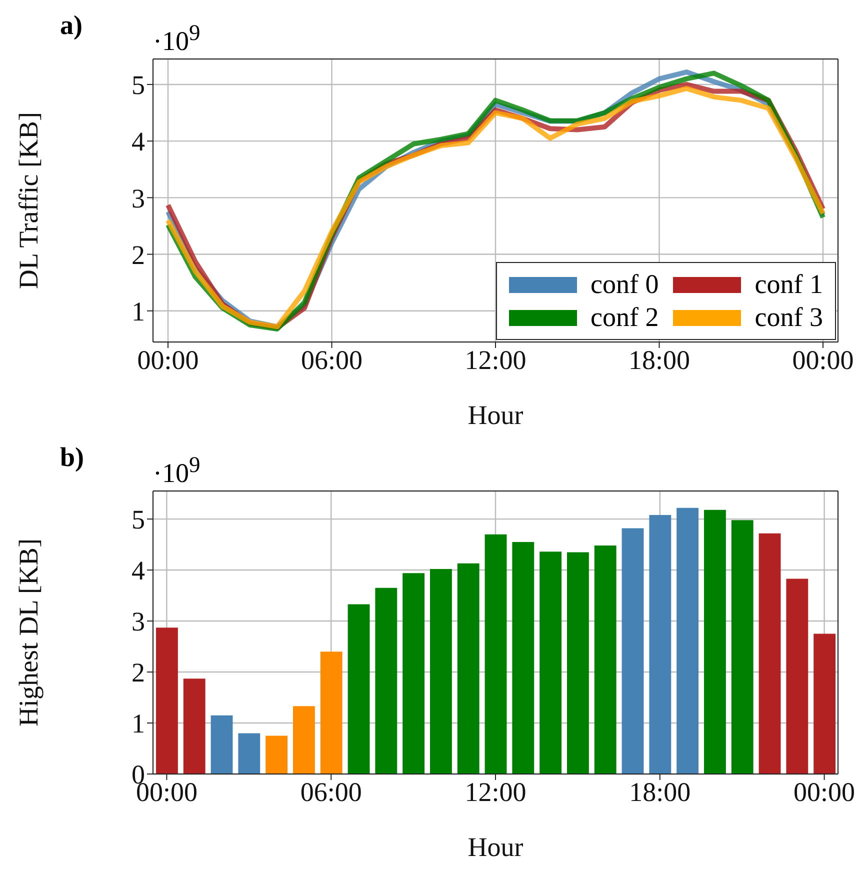  Describe the element at coordinates (72, 457) in the screenshot. I see `chart-title: b)` at that location.